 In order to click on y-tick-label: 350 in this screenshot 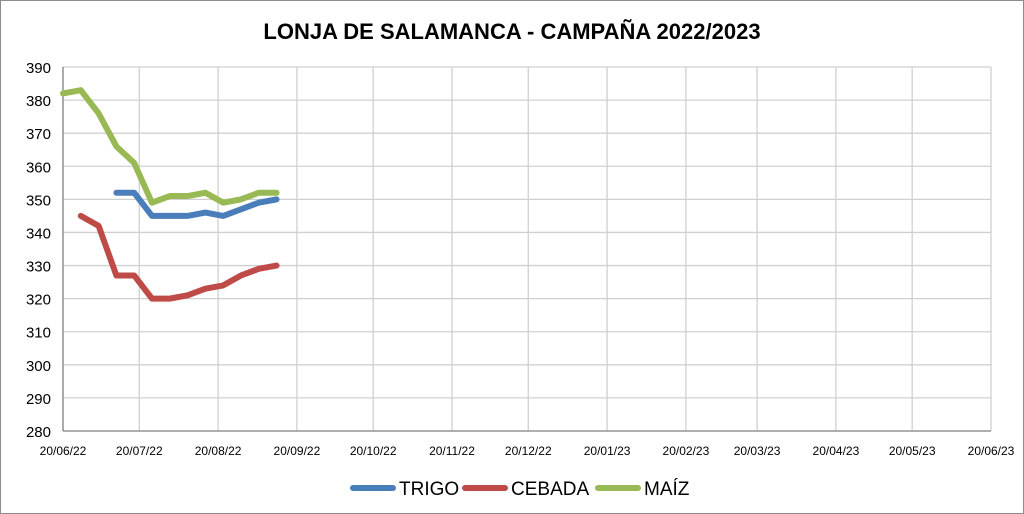, I will do `click(38, 200)`.